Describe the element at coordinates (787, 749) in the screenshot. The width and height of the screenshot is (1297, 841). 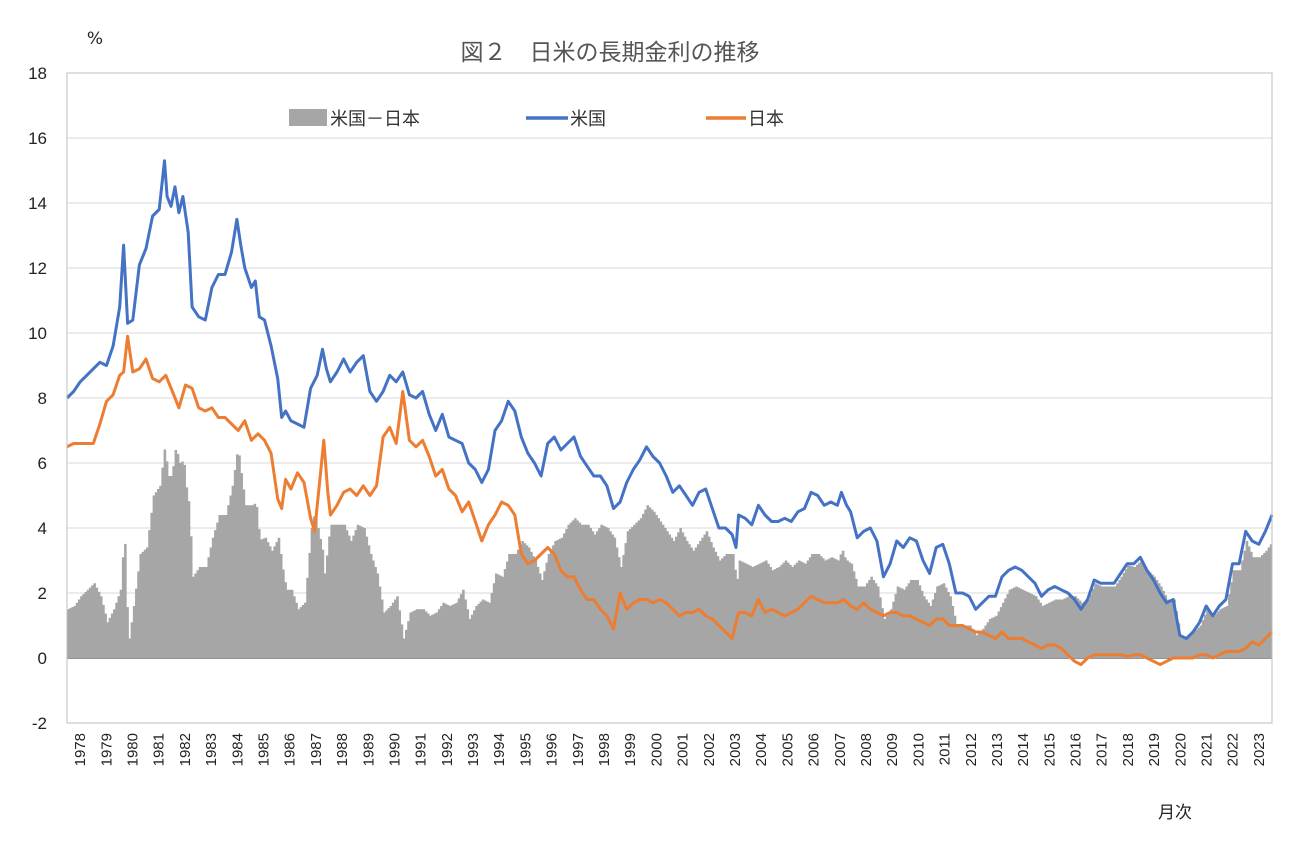
I see `x-tick-label: 2005` at that location.